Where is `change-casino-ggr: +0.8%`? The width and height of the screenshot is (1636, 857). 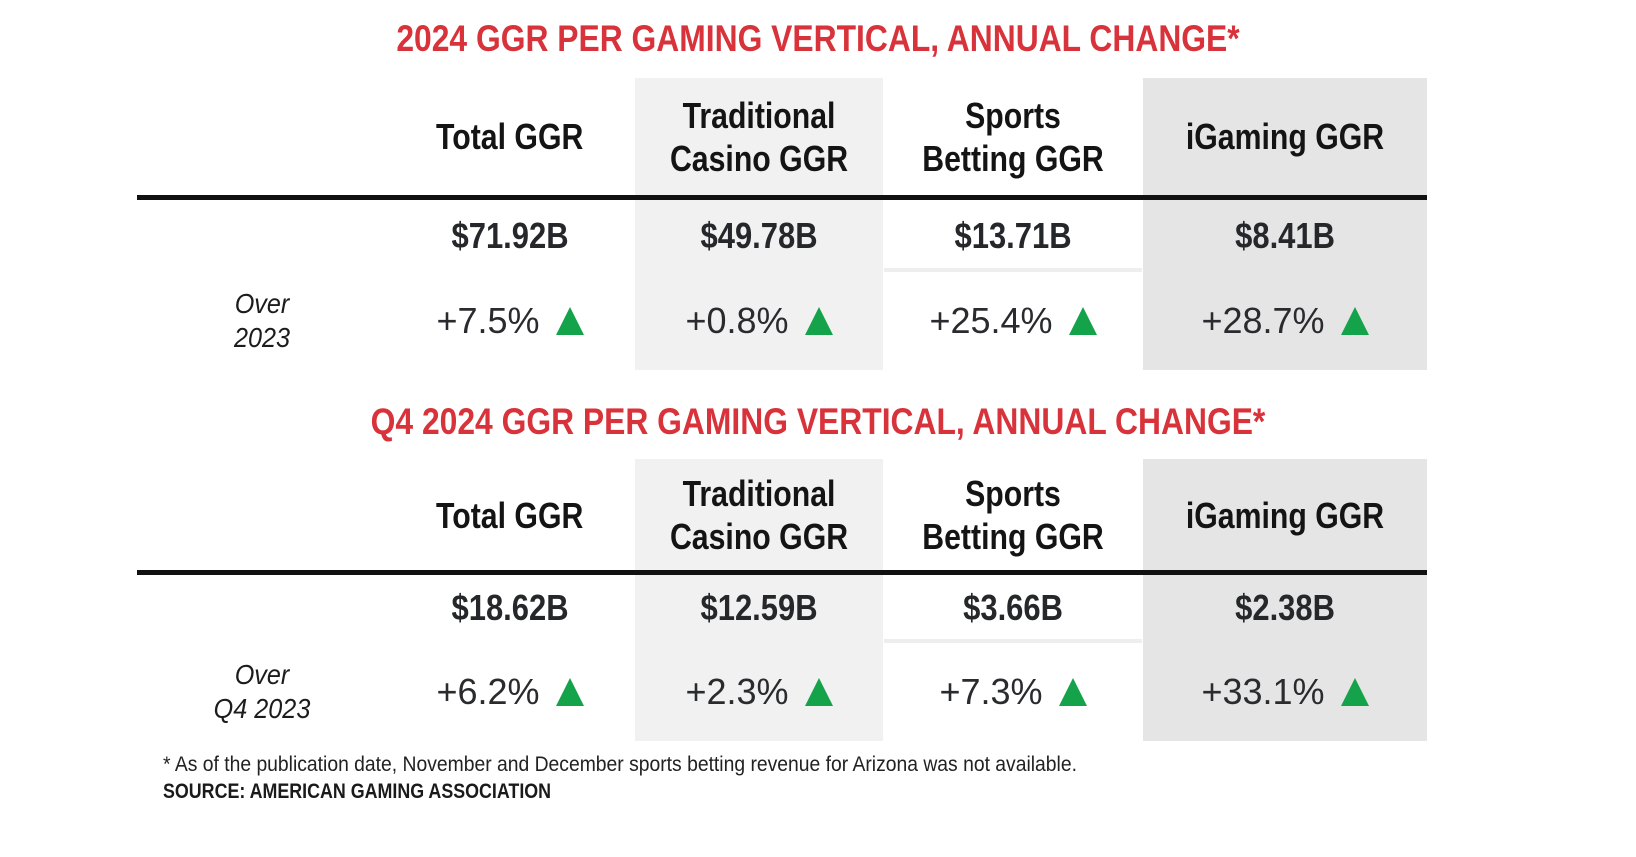
change-casino-ggr: +0.8% is located at coordinates (759, 321).